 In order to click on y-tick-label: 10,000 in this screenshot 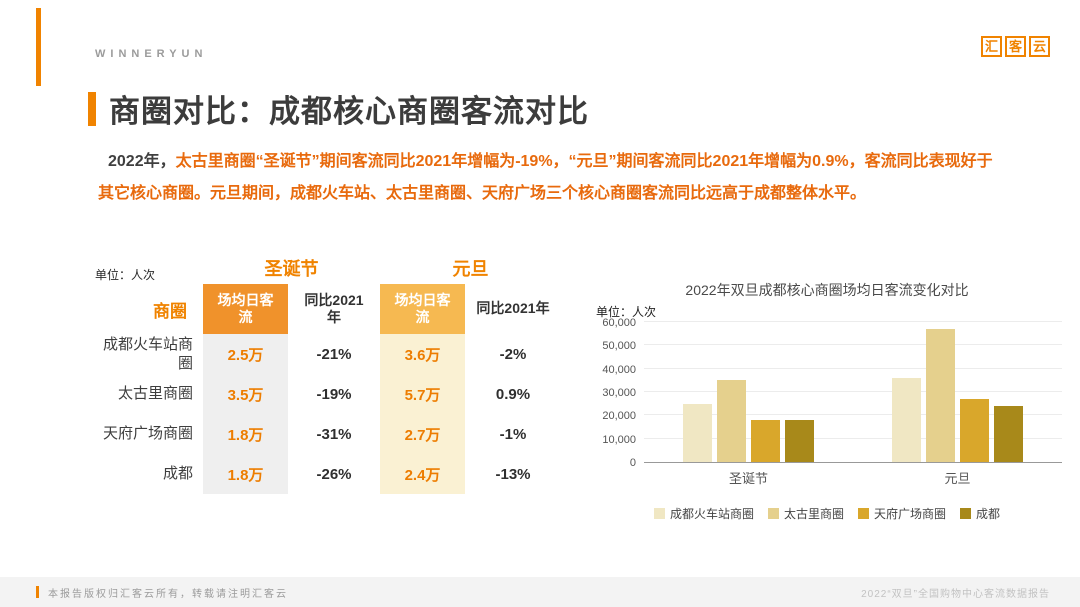, I will do `click(619, 439)`.